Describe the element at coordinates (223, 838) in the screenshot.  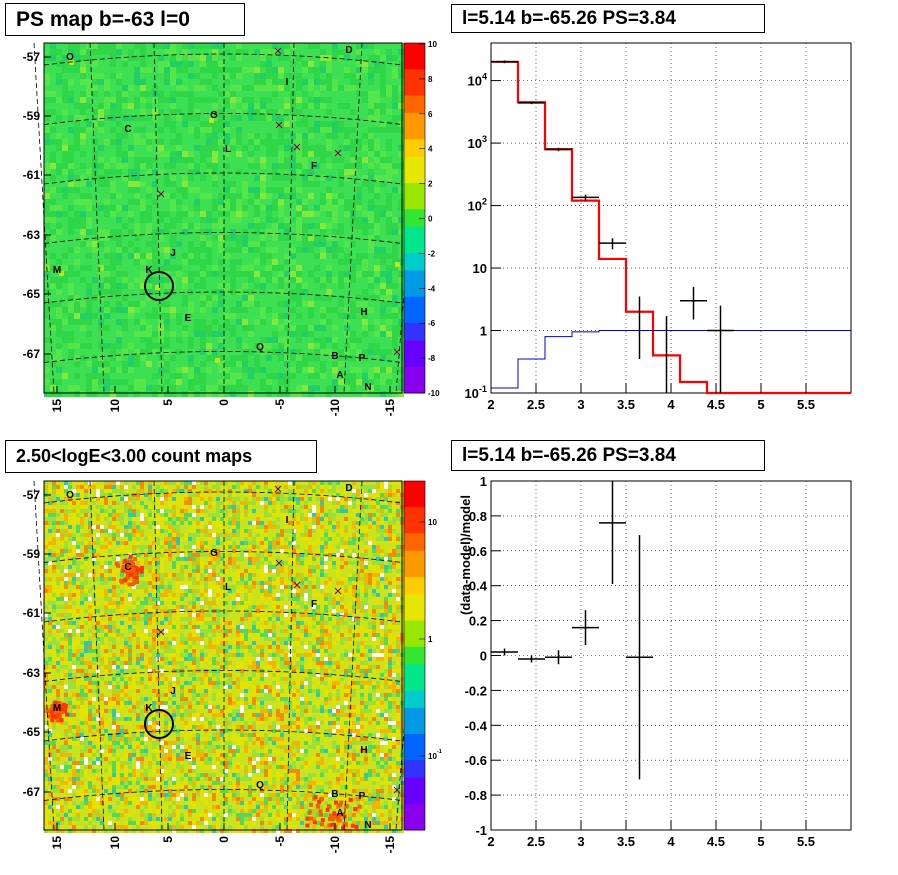
I see `count-map-x-axis: 15 10 5 0 -5 -10 -15` at that location.